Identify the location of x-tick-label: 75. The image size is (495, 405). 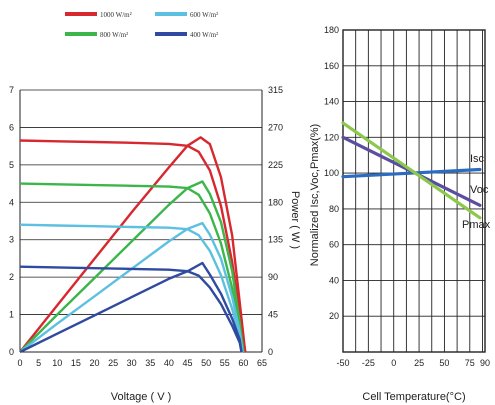
(470, 363).